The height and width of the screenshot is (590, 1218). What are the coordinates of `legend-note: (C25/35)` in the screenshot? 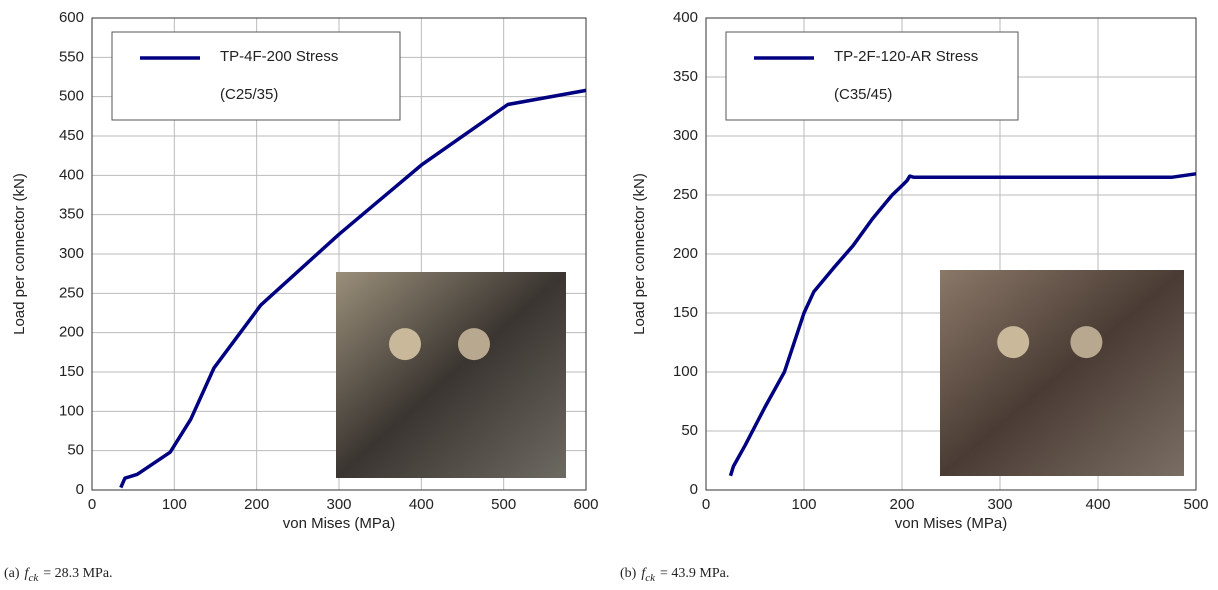 It's located at (249, 94).